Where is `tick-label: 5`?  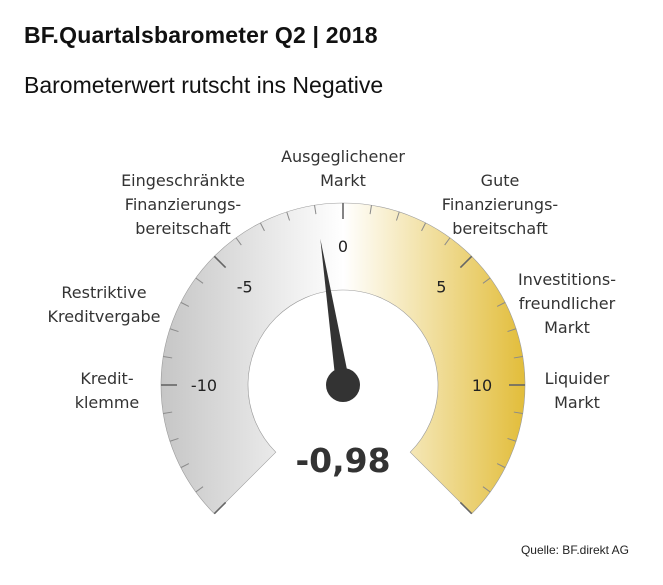
tick-label: 5 is located at coordinates (441, 287).